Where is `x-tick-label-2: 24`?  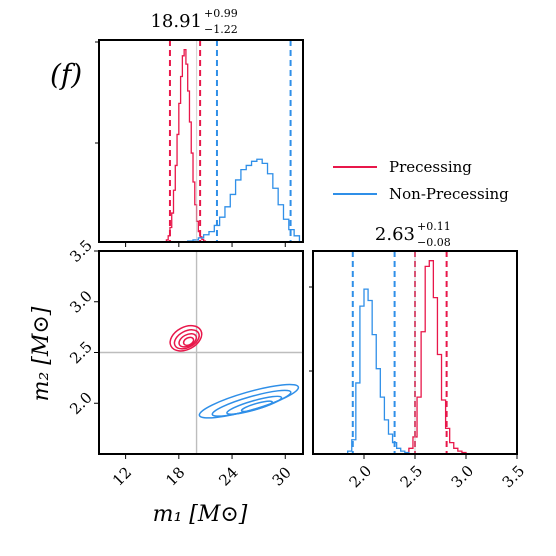 x-tick-label-2: 24 is located at coordinates (228, 476).